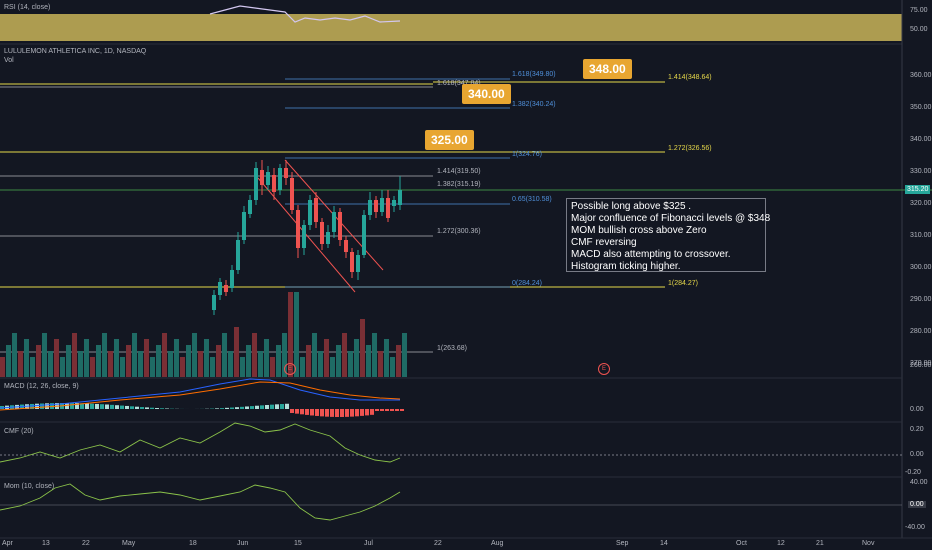 Image resolution: width=932 pixels, height=550 pixels. I want to click on target-325-callout: 325.00, so click(449, 140).